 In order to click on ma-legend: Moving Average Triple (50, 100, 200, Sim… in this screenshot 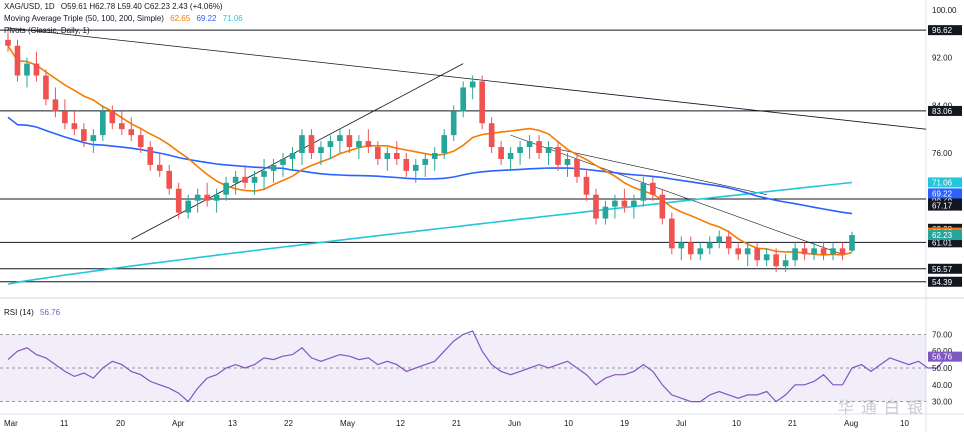, I will do `click(125, 19)`.